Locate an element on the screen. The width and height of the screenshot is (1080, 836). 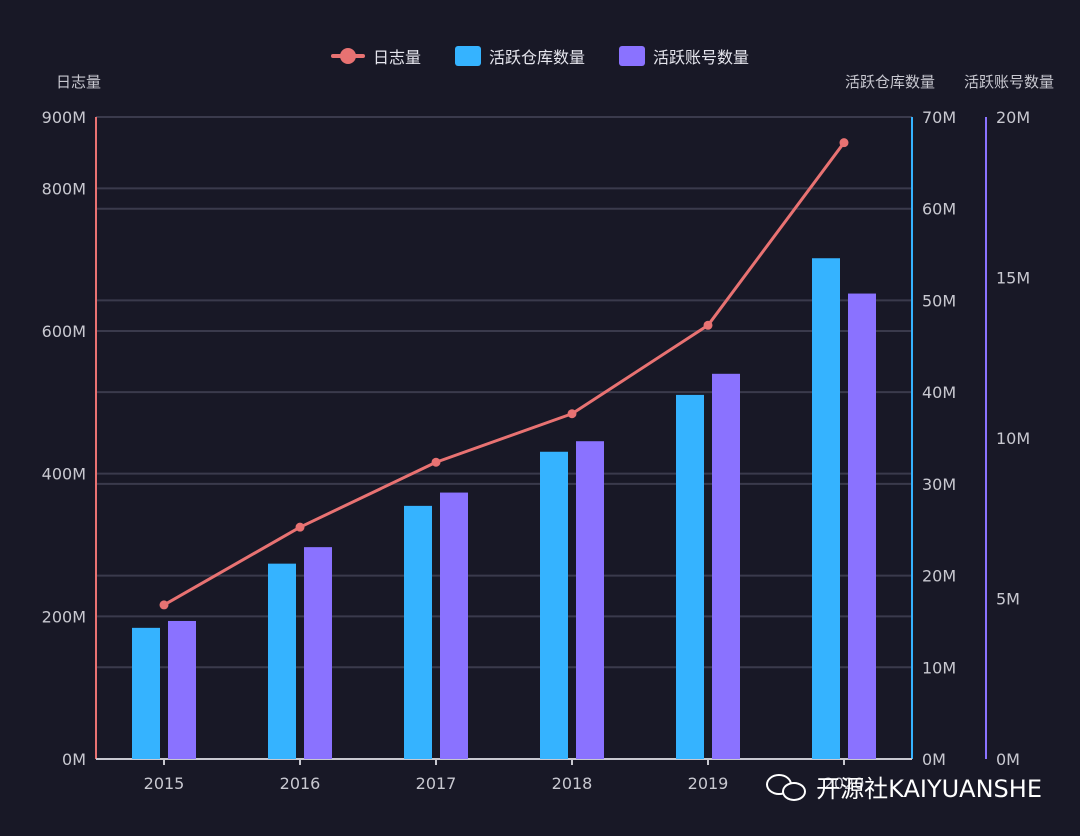
legend-item-log: 日志量 is located at coordinates (375, 56).